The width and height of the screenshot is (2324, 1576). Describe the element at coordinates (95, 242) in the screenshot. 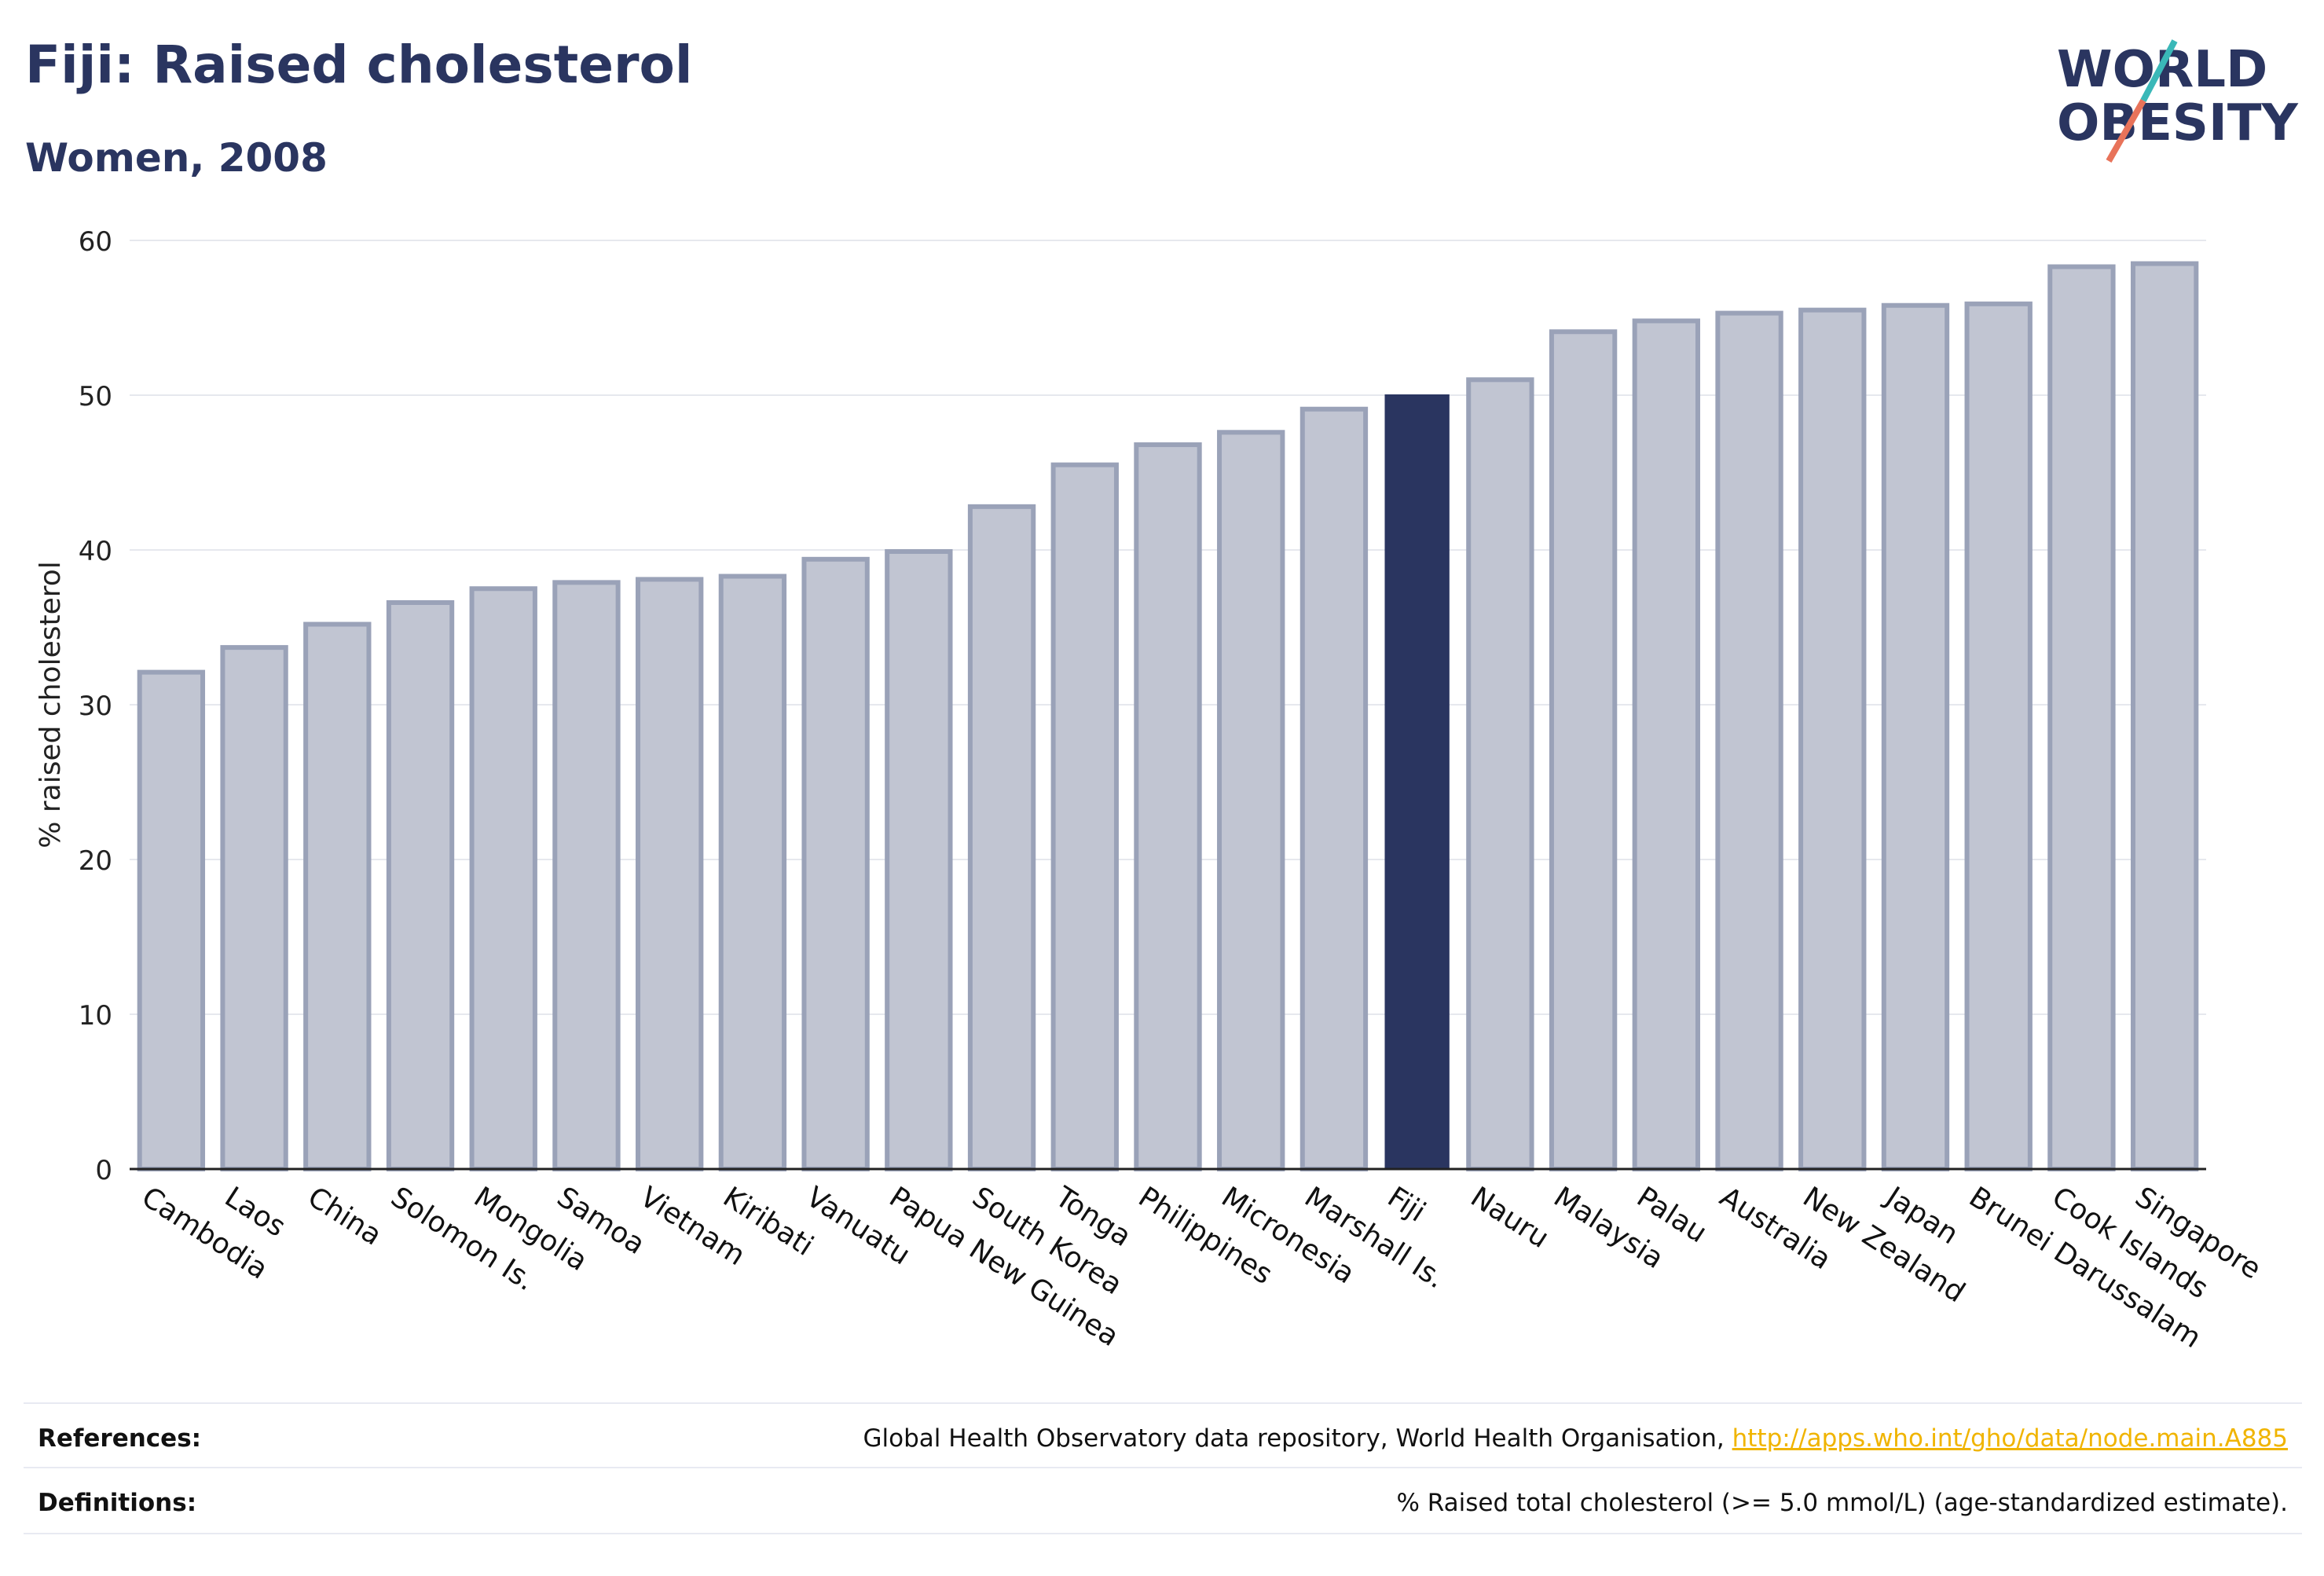

I see `y-tick-label: 60` at that location.